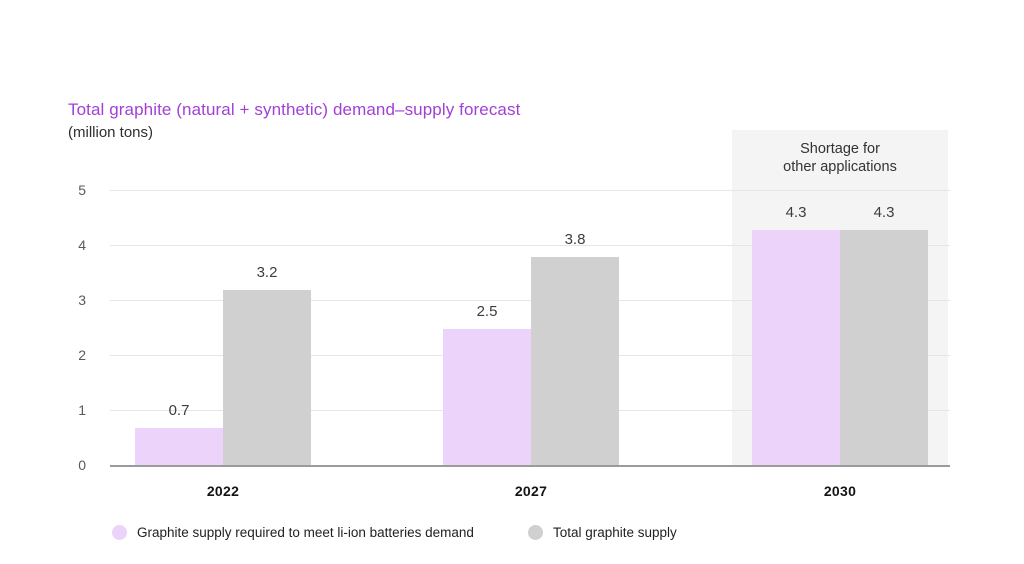 This screenshot has width=1024, height=564. What do you see at coordinates (530, 466) in the screenshot?
I see `x-axis-line` at bounding box center [530, 466].